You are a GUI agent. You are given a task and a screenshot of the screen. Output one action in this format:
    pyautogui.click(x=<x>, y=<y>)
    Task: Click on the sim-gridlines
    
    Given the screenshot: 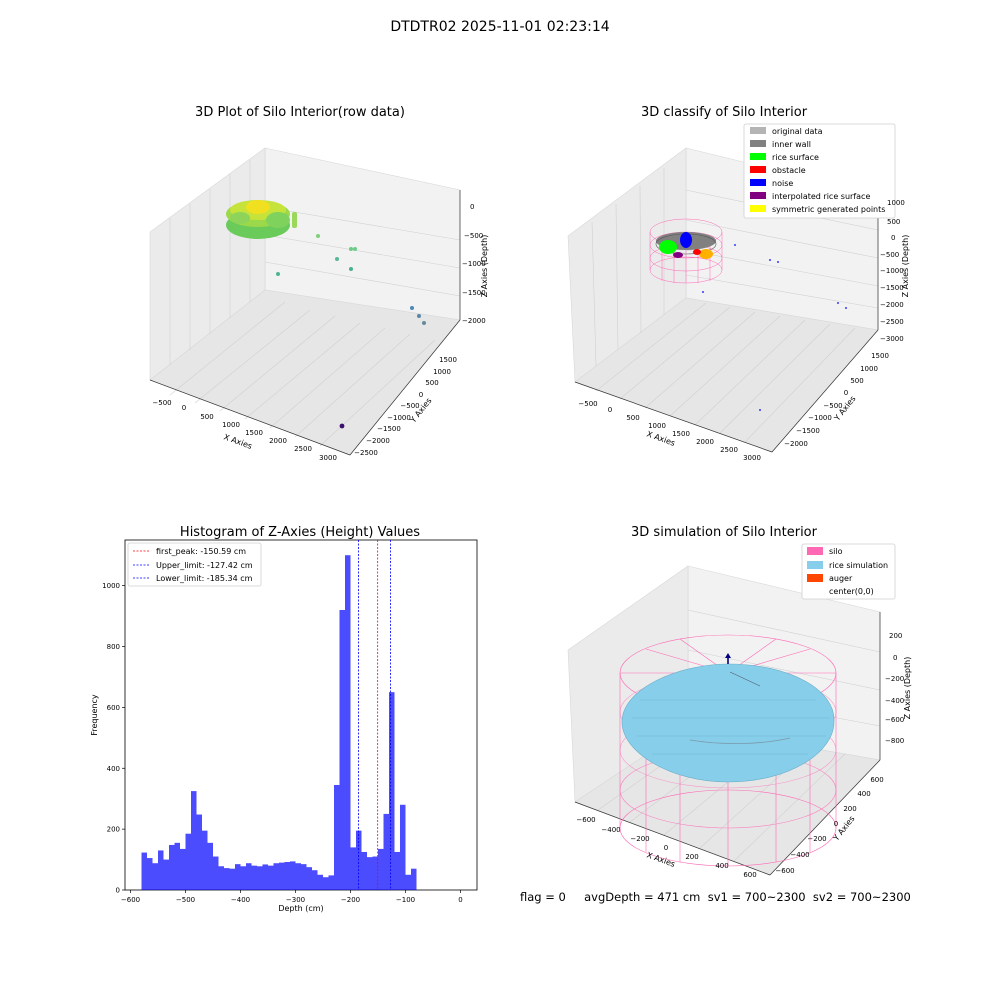 What is the action you would take?
    pyautogui.click(x=739, y=735)
    